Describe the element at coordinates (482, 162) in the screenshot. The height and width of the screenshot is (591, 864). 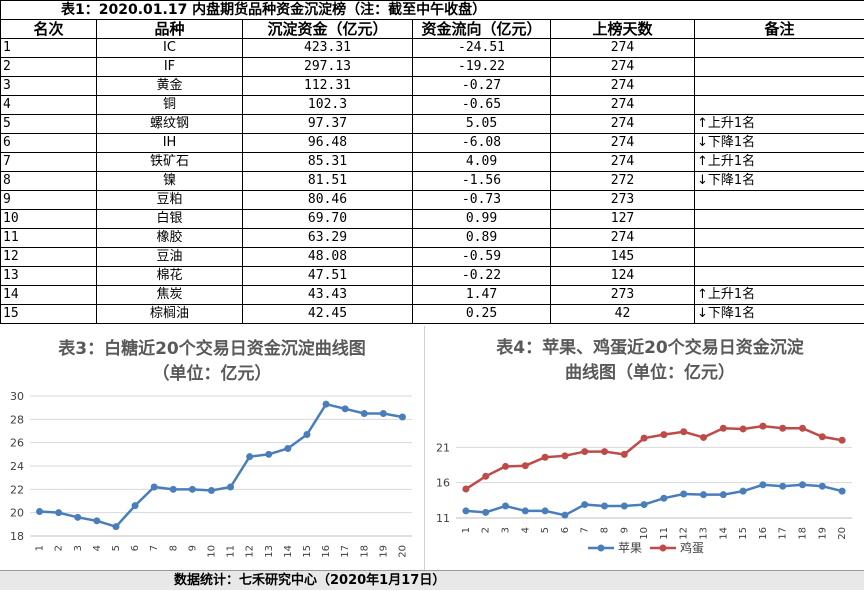
I see `flow-cell: 4.09` at that location.